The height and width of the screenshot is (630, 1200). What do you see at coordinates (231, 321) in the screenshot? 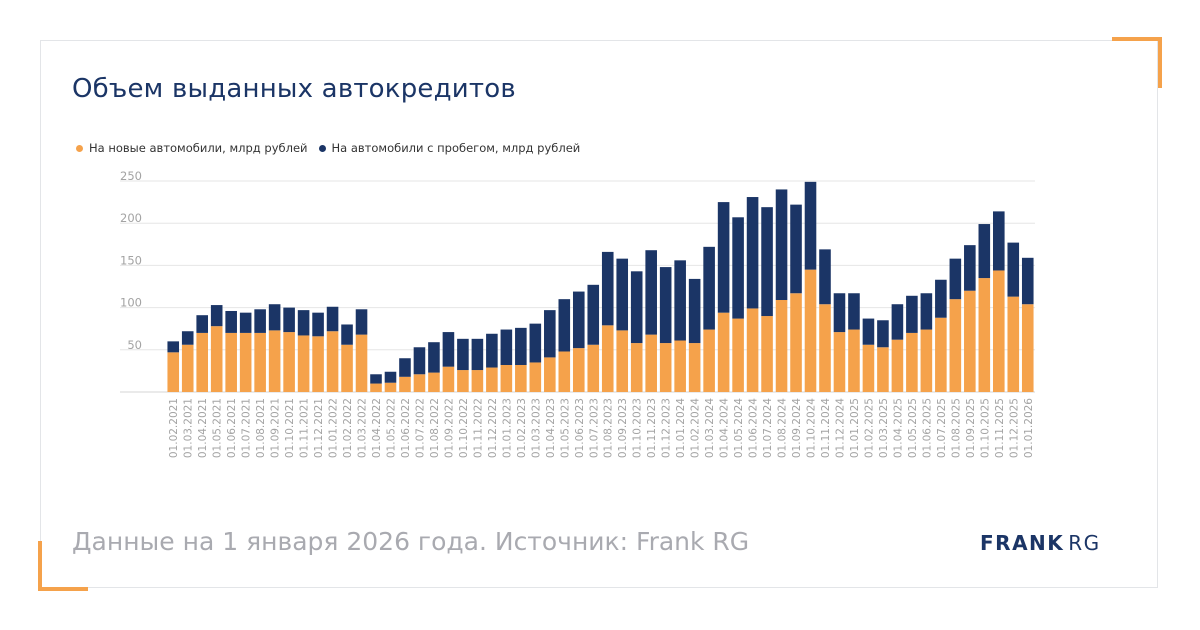
I see `bar-used-01.06.2021` at bounding box center [231, 321].